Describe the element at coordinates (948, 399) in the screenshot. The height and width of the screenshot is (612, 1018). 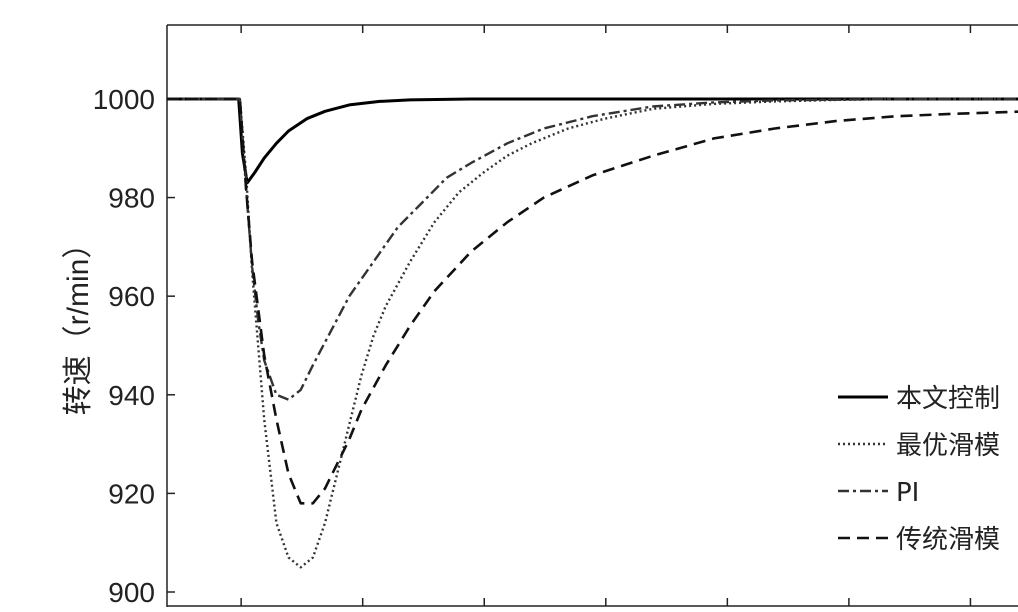
I see `legend-label-1: 本文控制` at that location.